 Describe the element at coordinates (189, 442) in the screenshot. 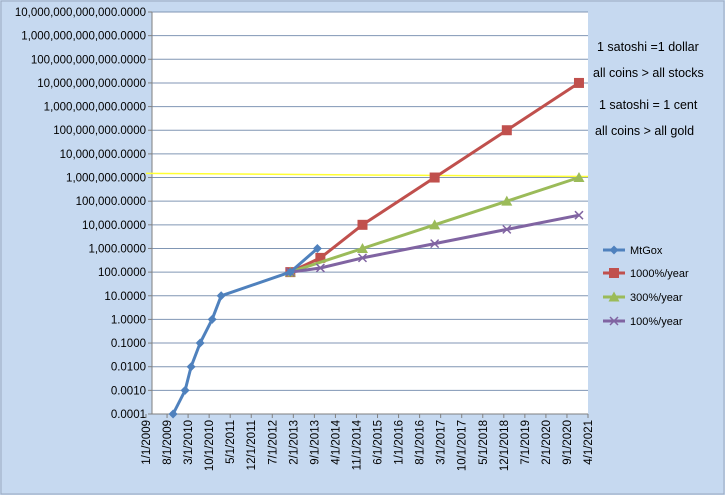

I see `x-tick-label: 3/1/2010` at that location.